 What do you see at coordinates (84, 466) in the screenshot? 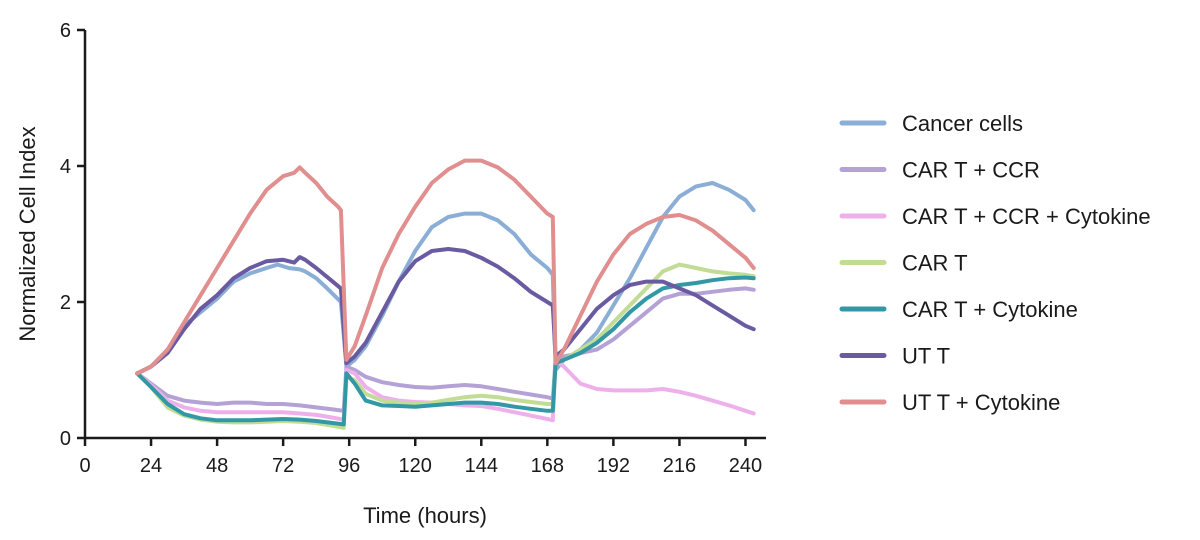
I see `x-tick-label: 0` at bounding box center [84, 466].